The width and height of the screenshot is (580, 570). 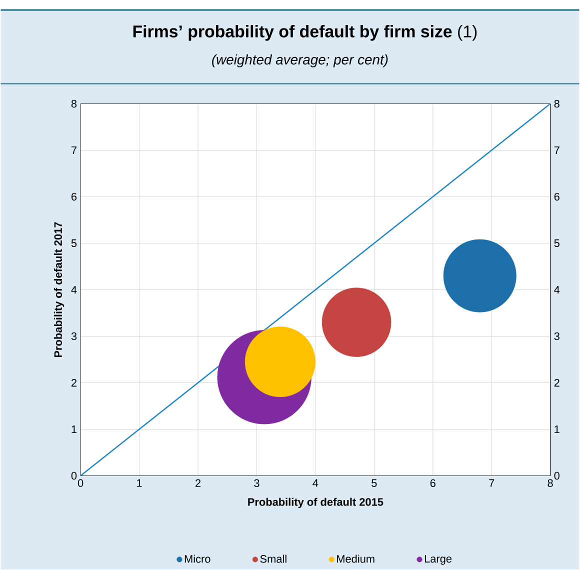 What do you see at coordinates (315, 484) in the screenshot?
I see `x-tick-label: 4` at bounding box center [315, 484].